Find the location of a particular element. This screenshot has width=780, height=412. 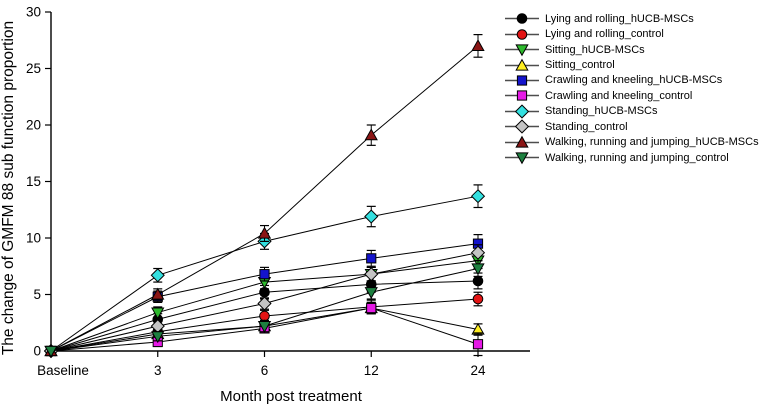

x-tick-label: 12 is located at coordinates (371, 370).